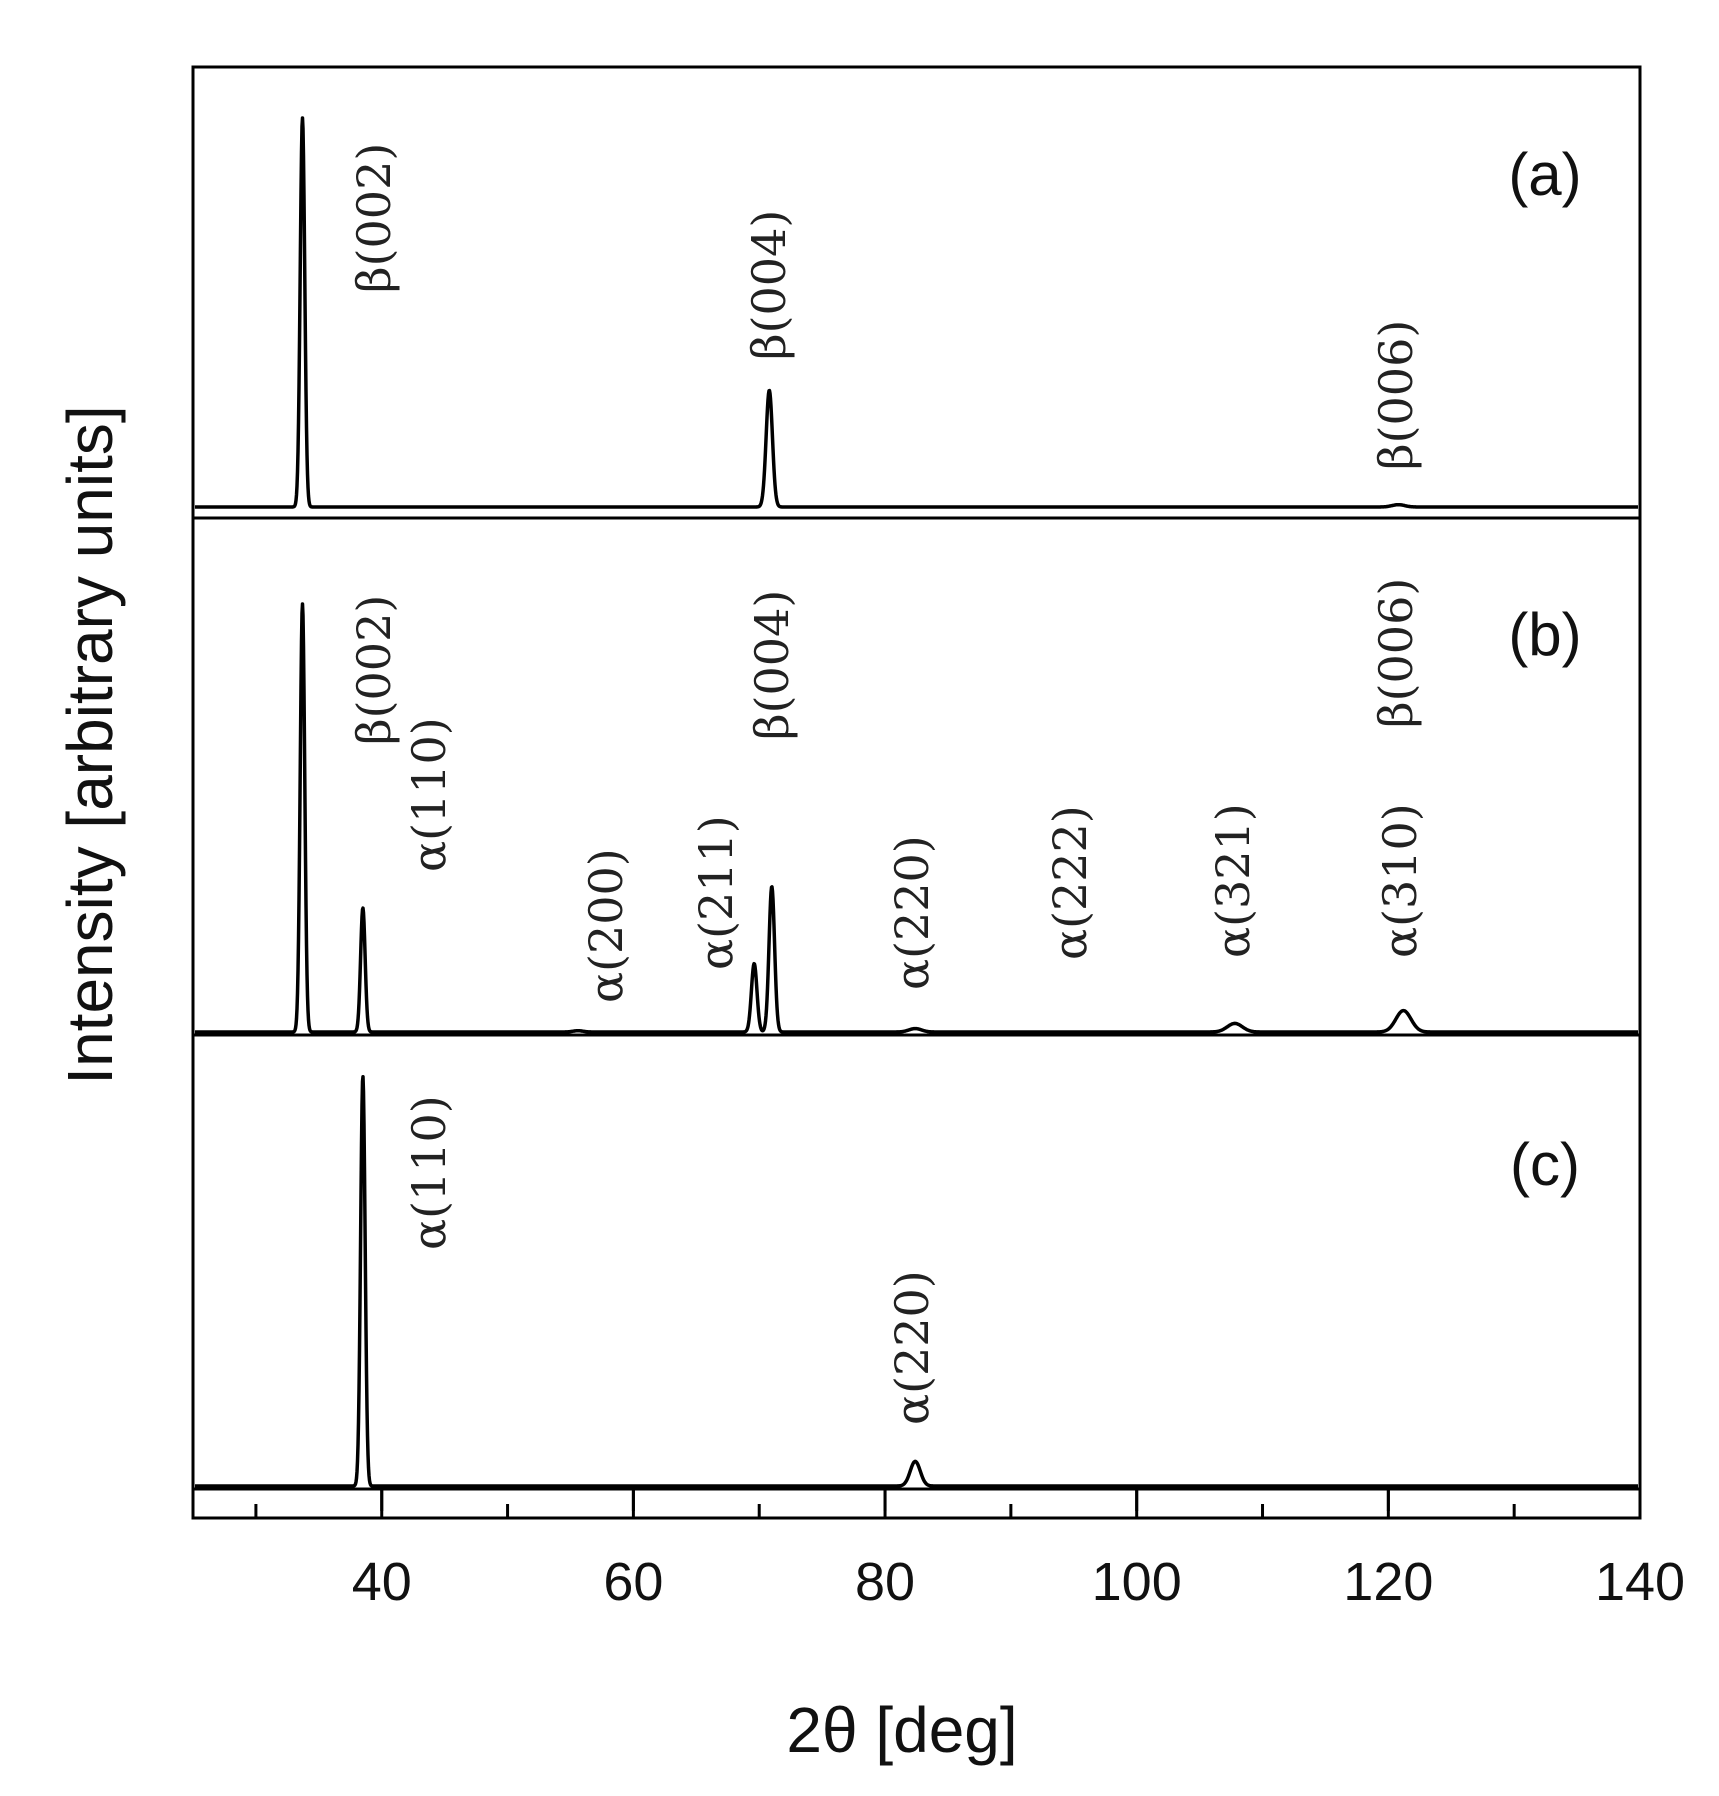 This screenshot has width=1719, height=1796. I want to click on x-axis: 40 60 80 100 120 140, so click(969, 1550).